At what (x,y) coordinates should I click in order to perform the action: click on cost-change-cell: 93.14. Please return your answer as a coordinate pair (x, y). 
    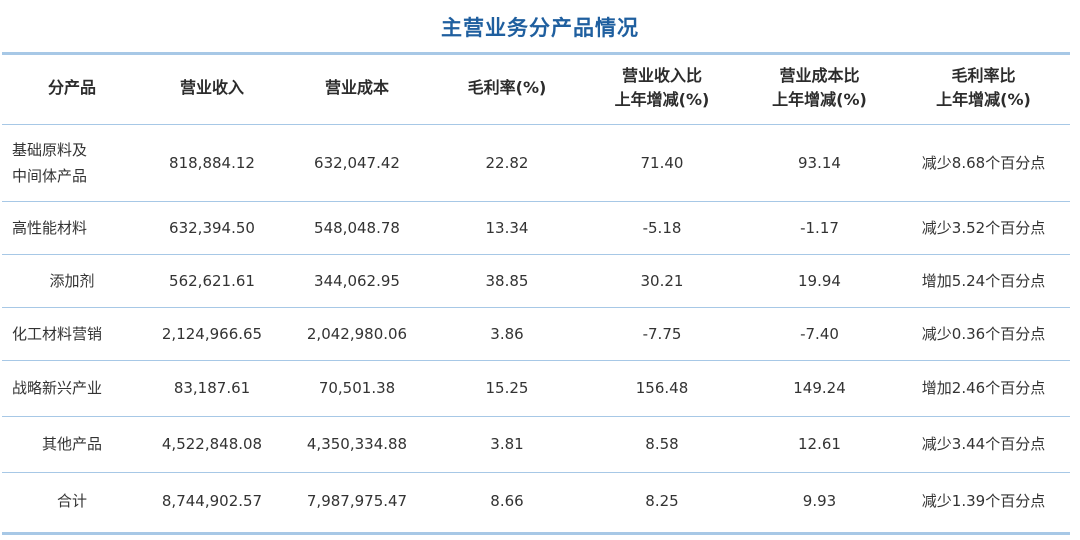
    Looking at the image, I should click on (819, 162).